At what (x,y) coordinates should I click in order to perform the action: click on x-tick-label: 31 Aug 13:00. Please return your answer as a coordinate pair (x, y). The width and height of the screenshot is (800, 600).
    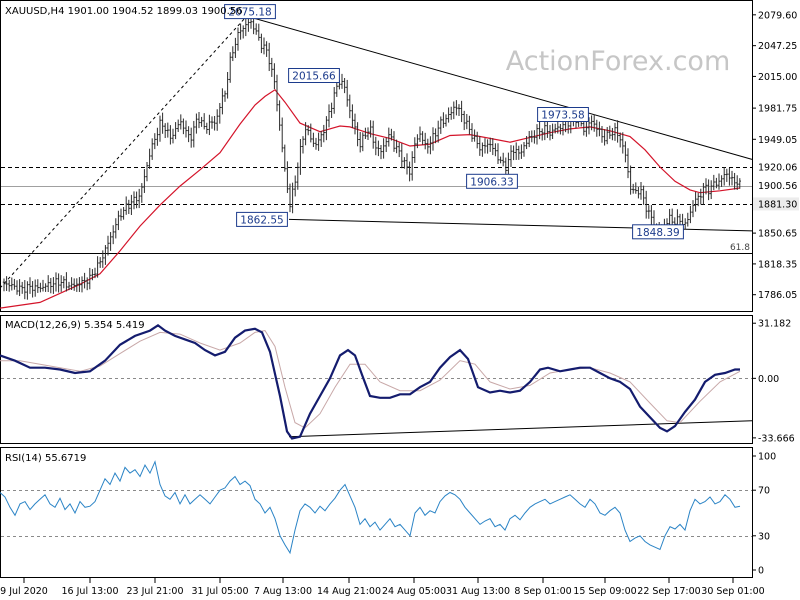
    Looking at the image, I should click on (478, 591).